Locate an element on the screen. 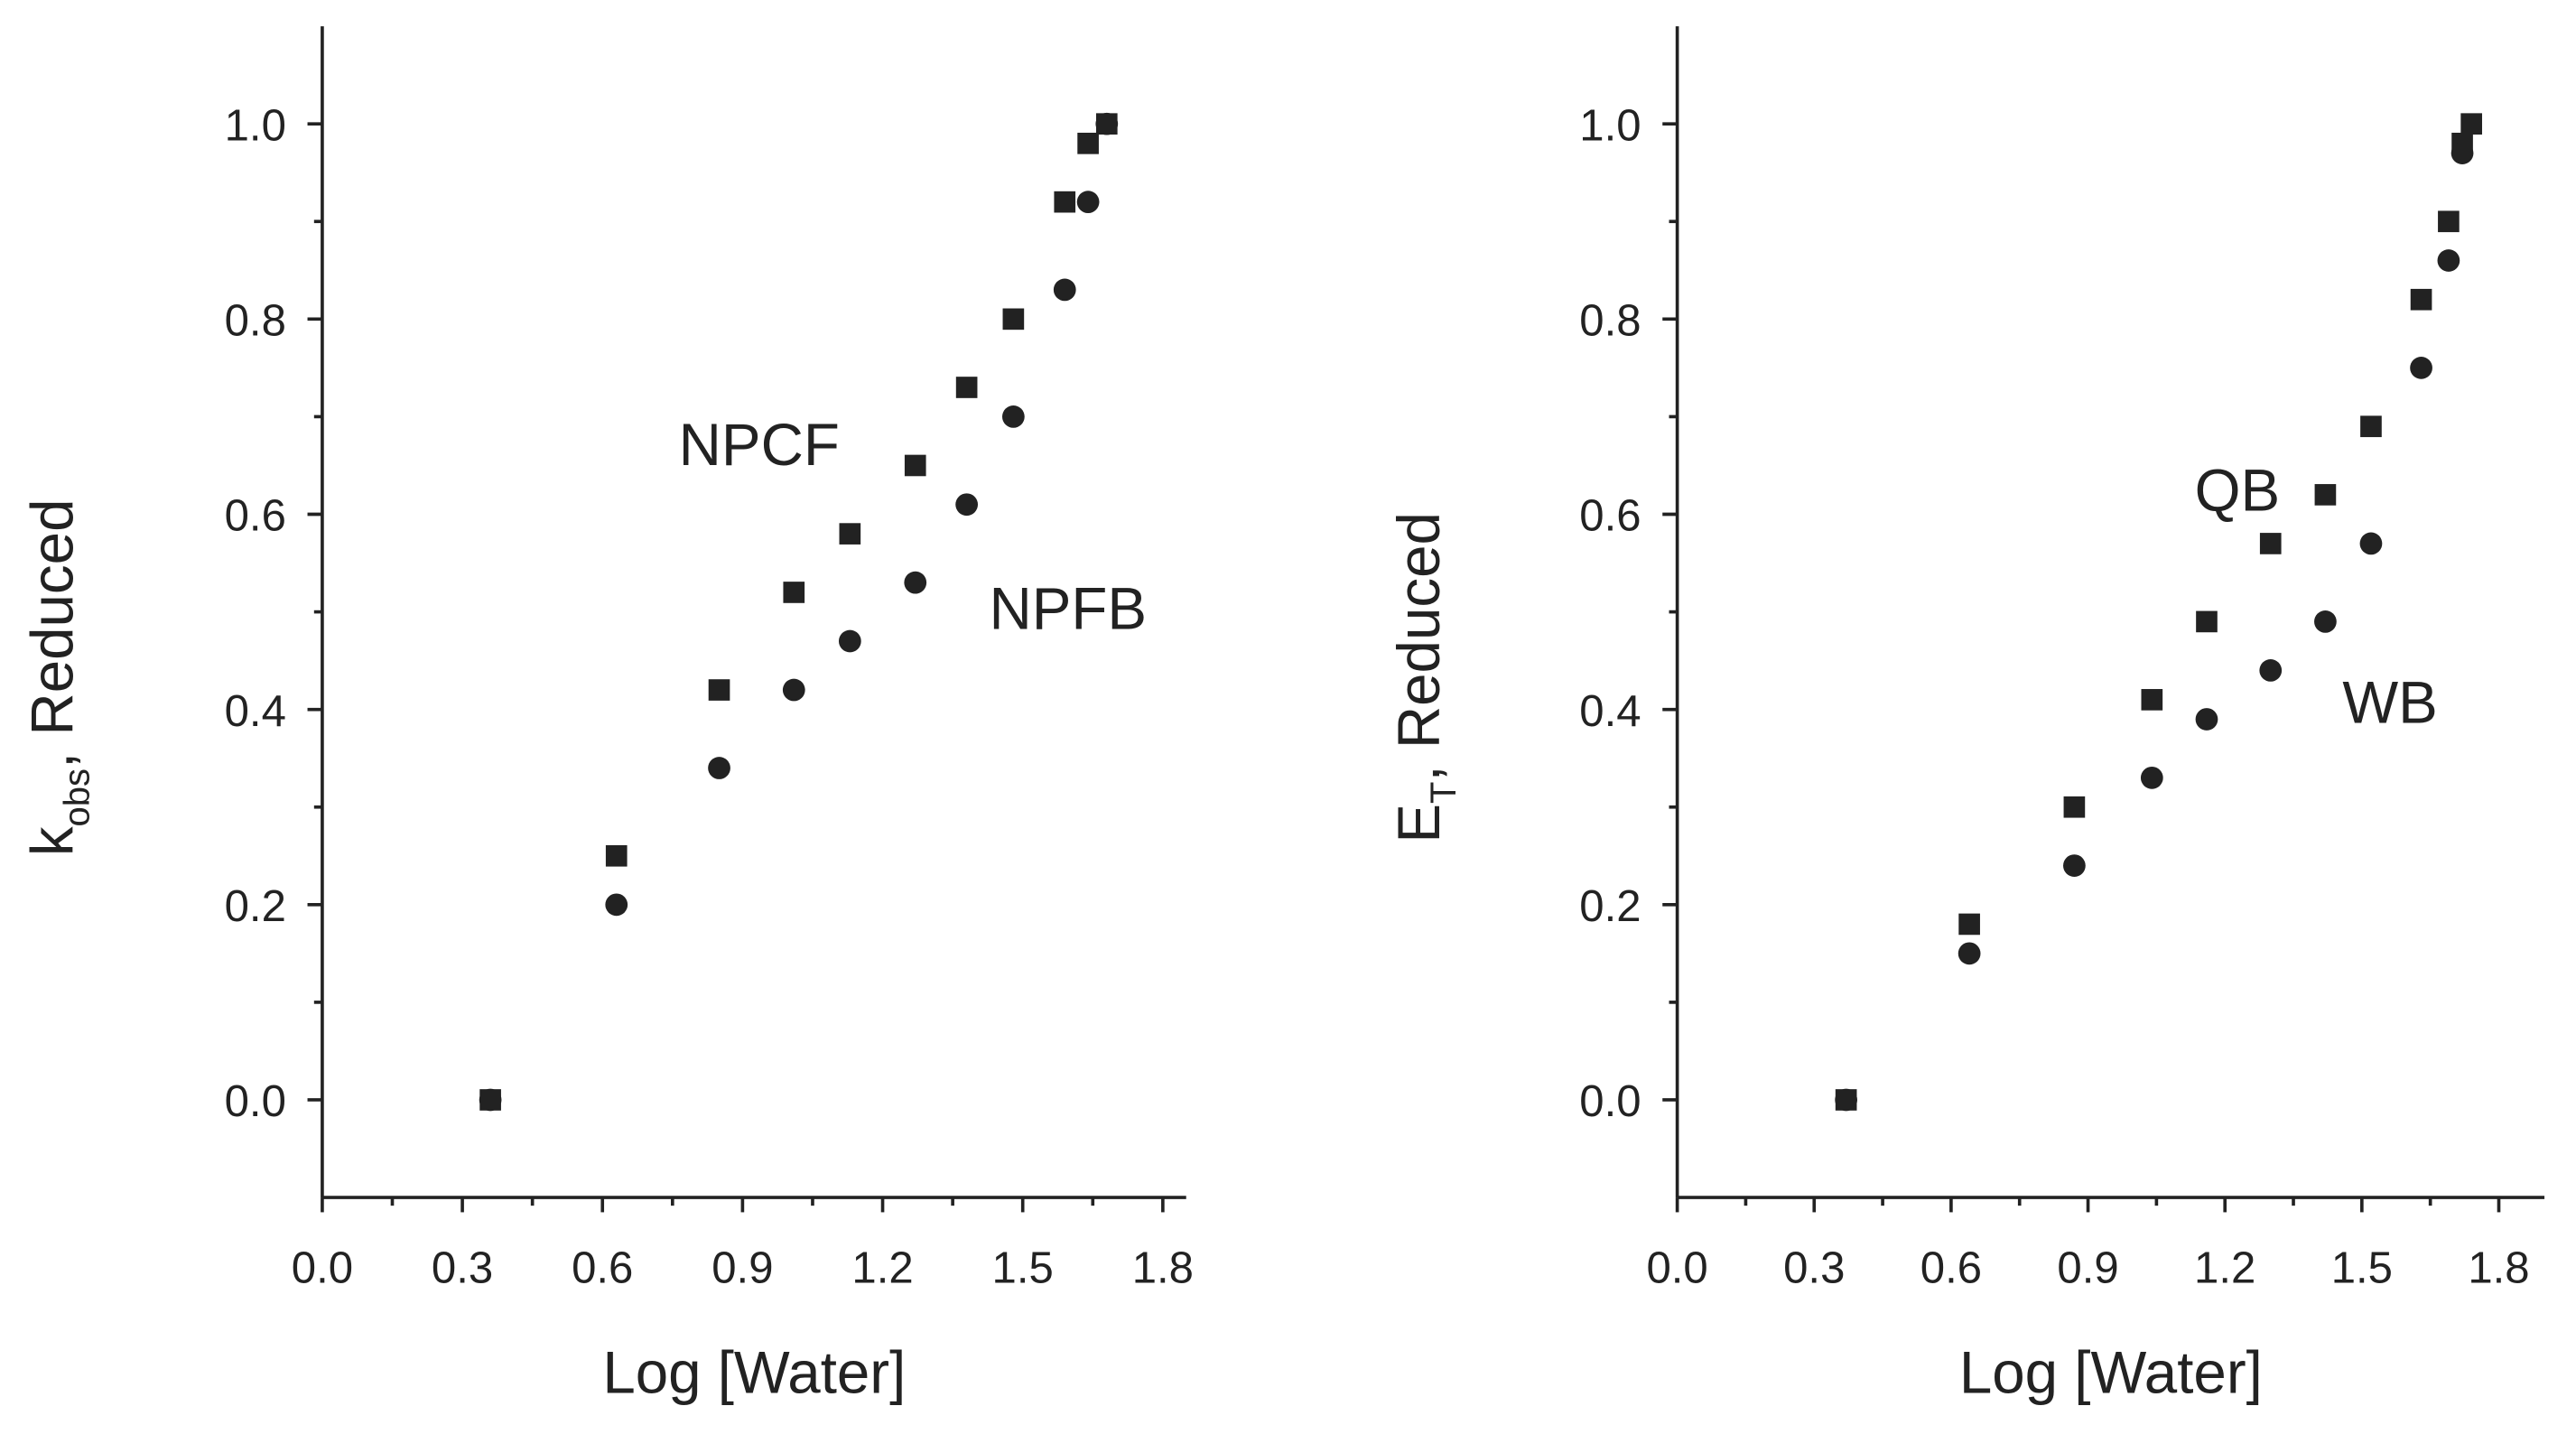  series-label: NPCF is located at coordinates (759, 445).